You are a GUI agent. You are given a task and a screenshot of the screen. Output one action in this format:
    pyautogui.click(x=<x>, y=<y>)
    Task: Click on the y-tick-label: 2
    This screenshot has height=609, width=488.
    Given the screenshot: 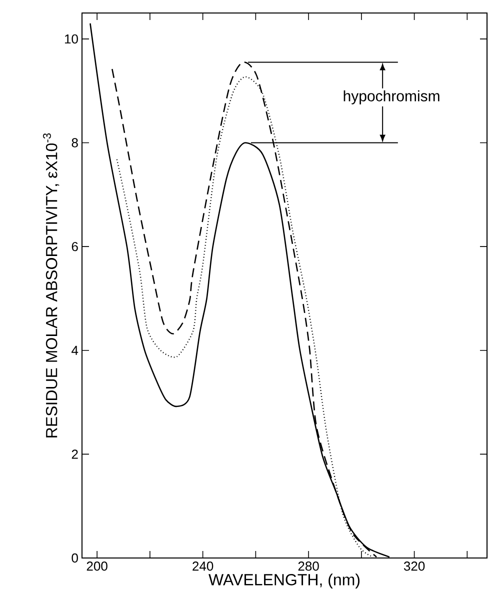 What is the action you would take?
    pyautogui.click(x=75, y=454)
    